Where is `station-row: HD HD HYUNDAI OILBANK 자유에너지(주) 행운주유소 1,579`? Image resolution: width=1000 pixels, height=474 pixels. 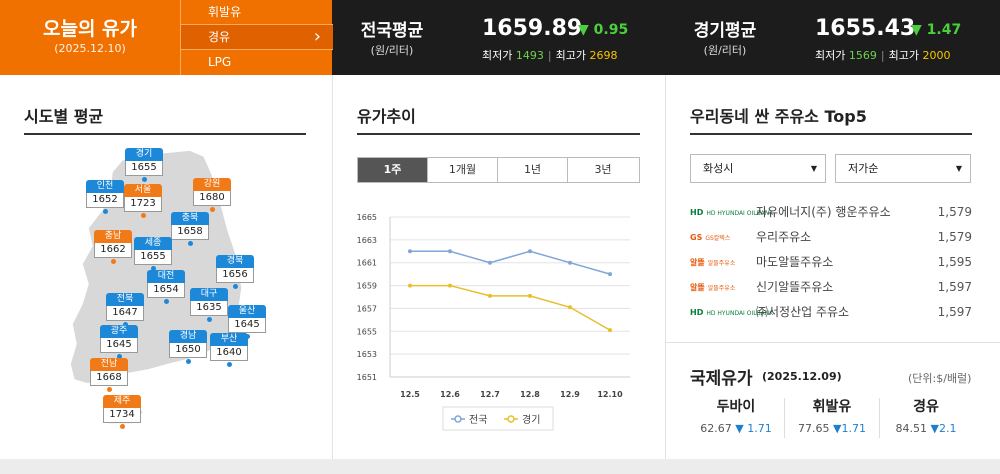
station-row: HD HD HYUNDAI OILBANK 자유에너지(주) 행운주유소 1,579 is located at coordinates (831, 212).